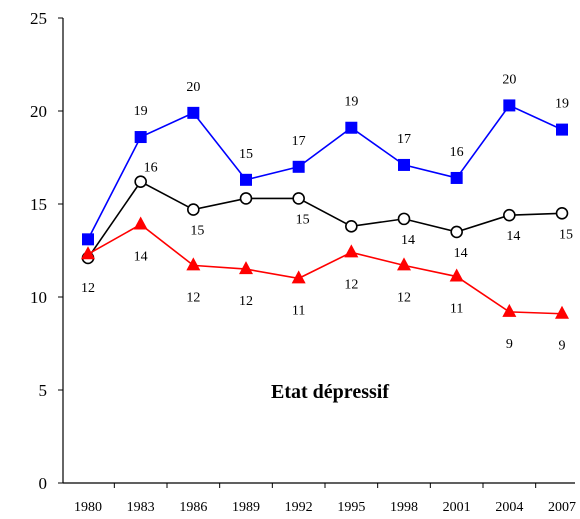 Image resolution: width=580 pixels, height=519 pixels. Describe the element at coordinates (509, 507) in the screenshot. I see `x-tick-label: 2004` at that location.